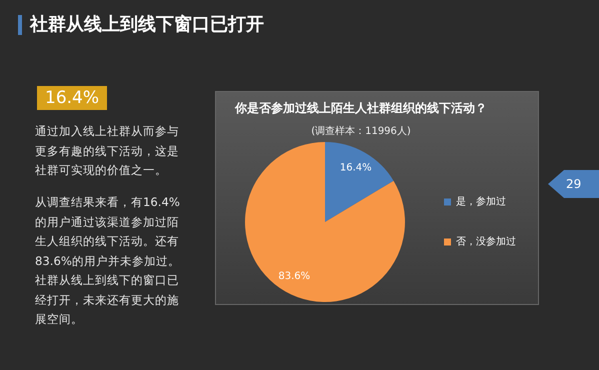 Image resolution: width=599 pixels, height=370 pixels. What do you see at coordinates (486, 242) in the screenshot?
I see `legend-label: 否，没参加过` at bounding box center [486, 242].